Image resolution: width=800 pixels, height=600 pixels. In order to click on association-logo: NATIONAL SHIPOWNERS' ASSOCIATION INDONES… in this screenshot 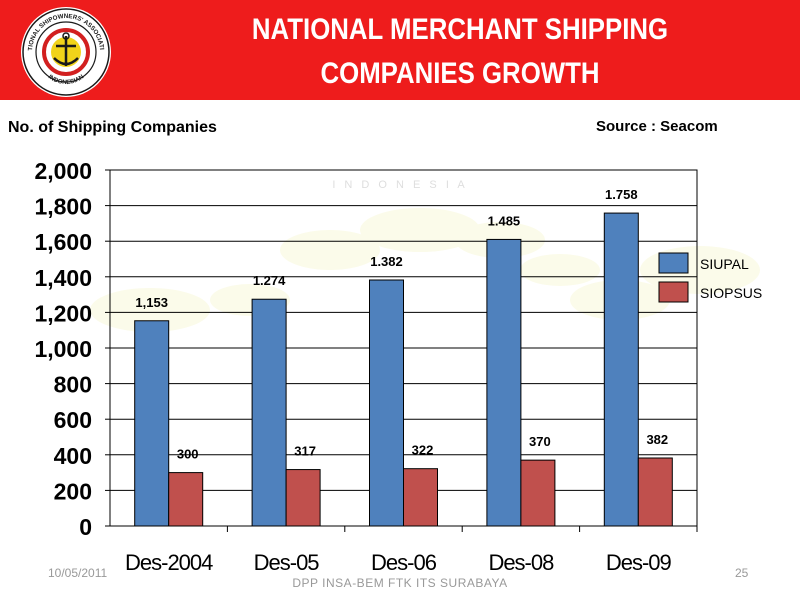, I will do `click(65, 51)`.